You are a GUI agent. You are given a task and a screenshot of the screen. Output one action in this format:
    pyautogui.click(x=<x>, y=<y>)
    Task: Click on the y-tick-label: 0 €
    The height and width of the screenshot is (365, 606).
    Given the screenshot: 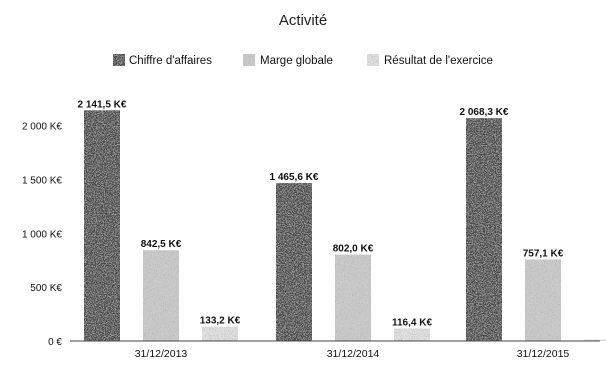 What is the action you would take?
    pyautogui.click(x=55, y=342)
    